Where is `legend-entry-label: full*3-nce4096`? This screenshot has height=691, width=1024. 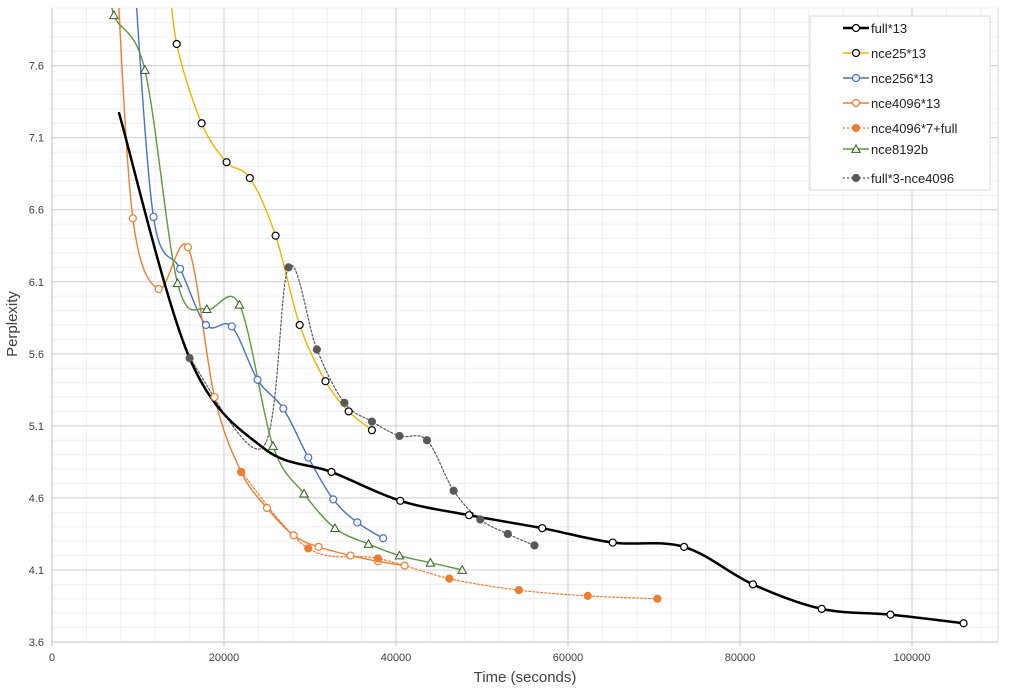 legend-entry-label: full*3-nce4096 is located at coordinates (912, 178).